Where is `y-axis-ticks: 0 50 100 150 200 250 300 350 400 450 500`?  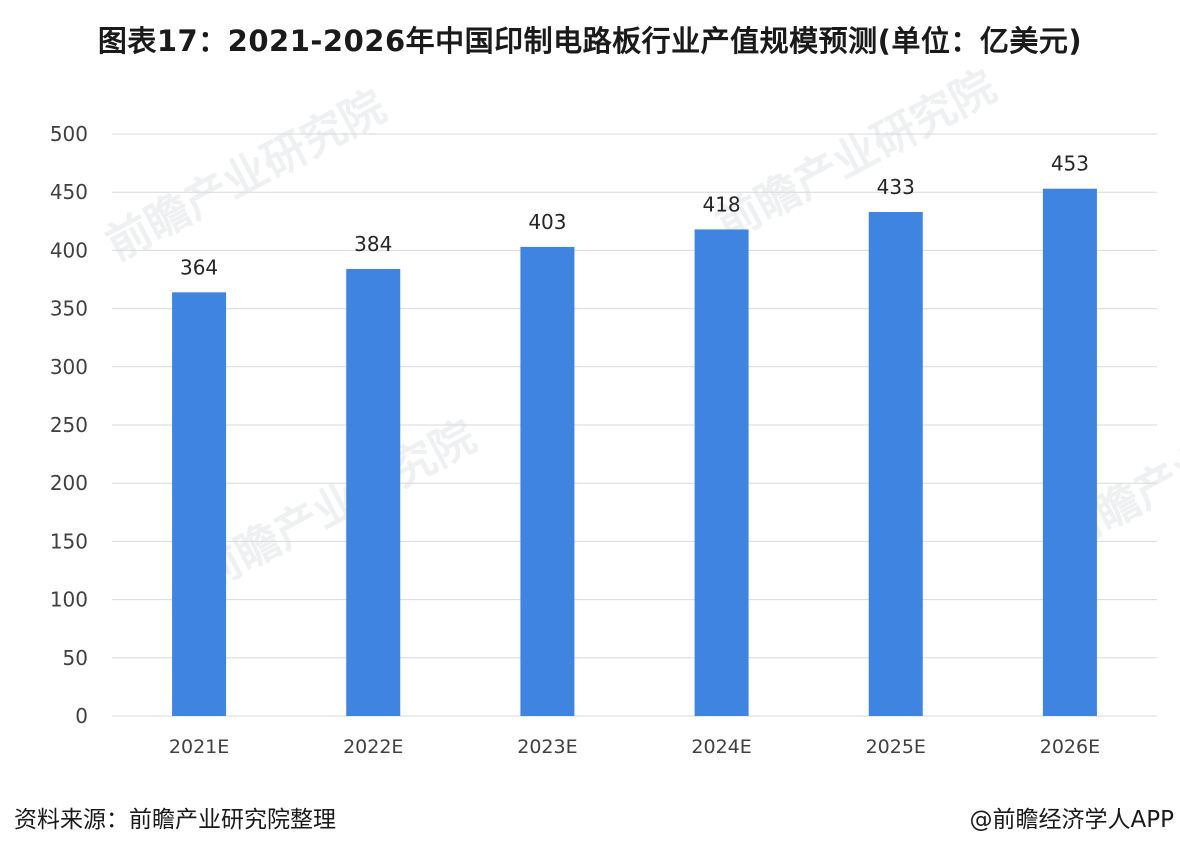 y-axis-ticks: 0 50 100 150 200 250 300 350 400 450 500 is located at coordinates (69, 425).